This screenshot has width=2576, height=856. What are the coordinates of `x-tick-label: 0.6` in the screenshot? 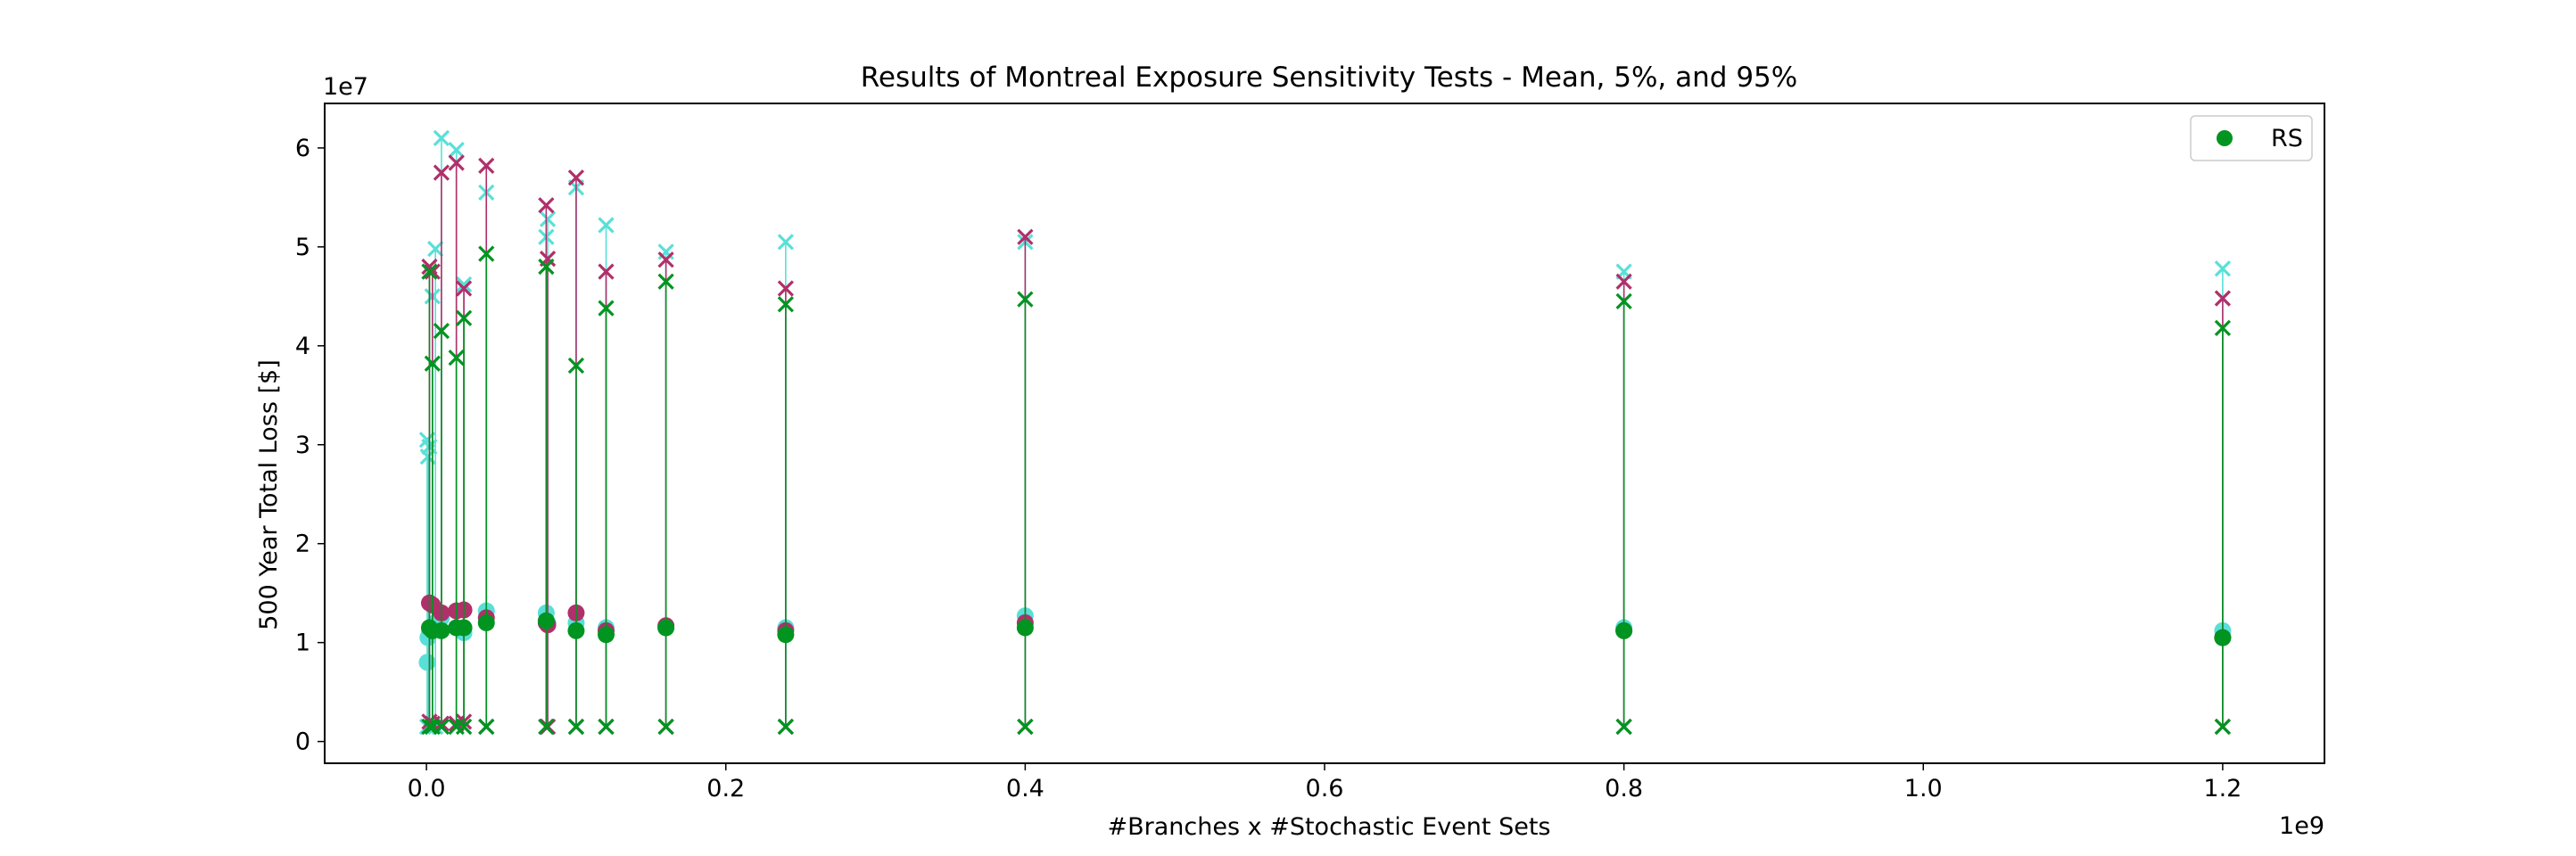 It's located at (1325, 788).